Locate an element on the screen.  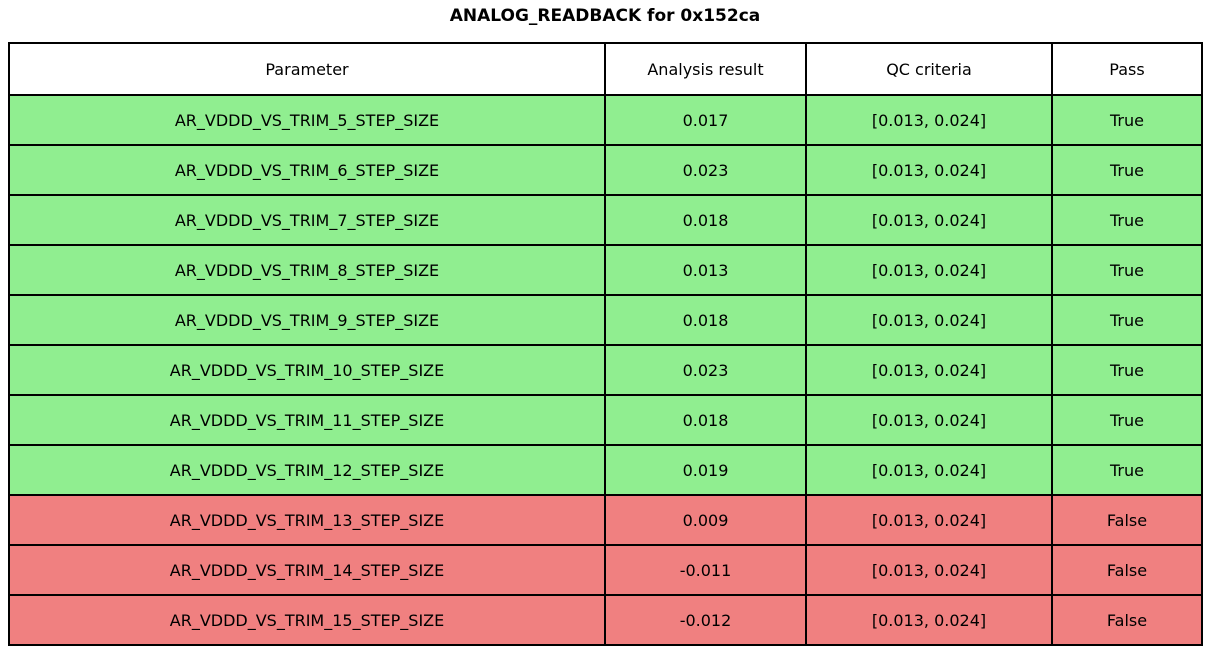
analysis-result-cell: -0.011 is located at coordinates (705, 570).